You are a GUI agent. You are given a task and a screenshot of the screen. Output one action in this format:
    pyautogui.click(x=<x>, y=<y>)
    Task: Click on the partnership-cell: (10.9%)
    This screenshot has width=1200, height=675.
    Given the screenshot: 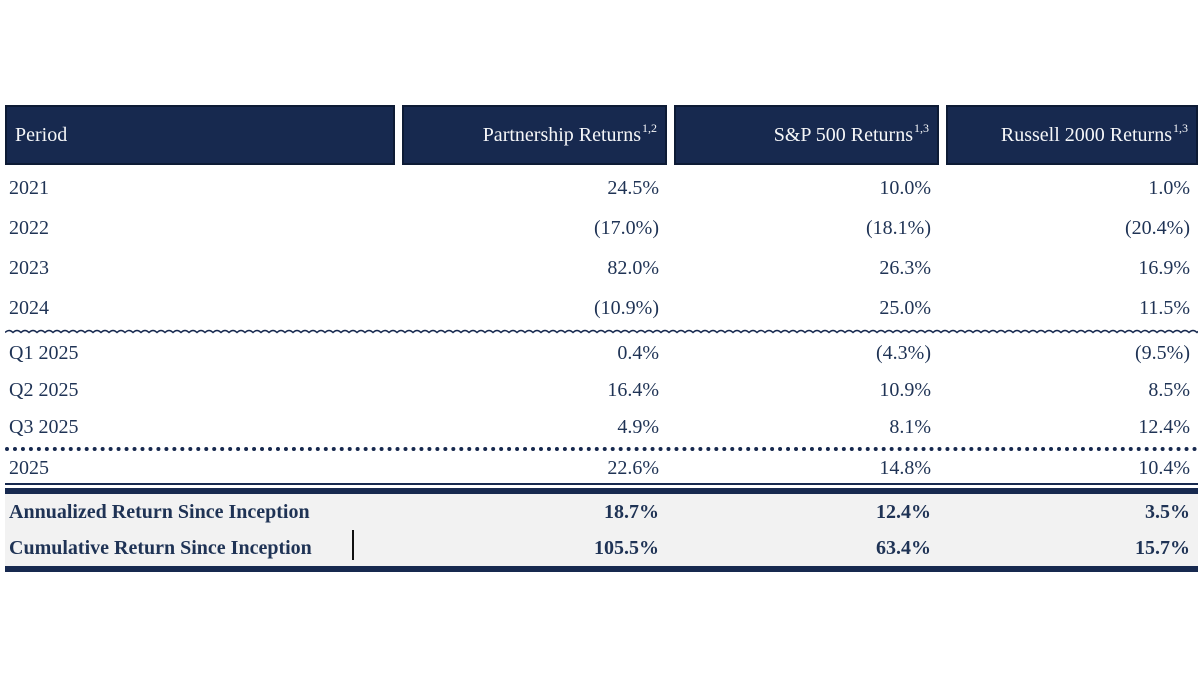 What is the action you would take?
    pyautogui.click(x=626, y=307)
    